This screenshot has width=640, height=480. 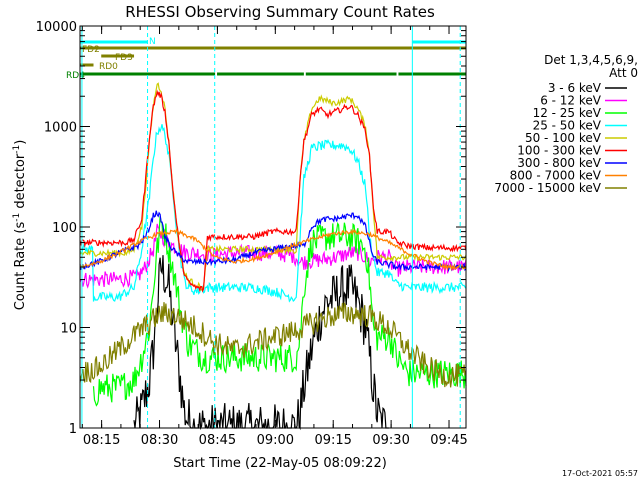 What do you see at coordinates (390, 440) in the screenshot?
I see `x-tick-label: 09:30` at bounding box center [390, 440].